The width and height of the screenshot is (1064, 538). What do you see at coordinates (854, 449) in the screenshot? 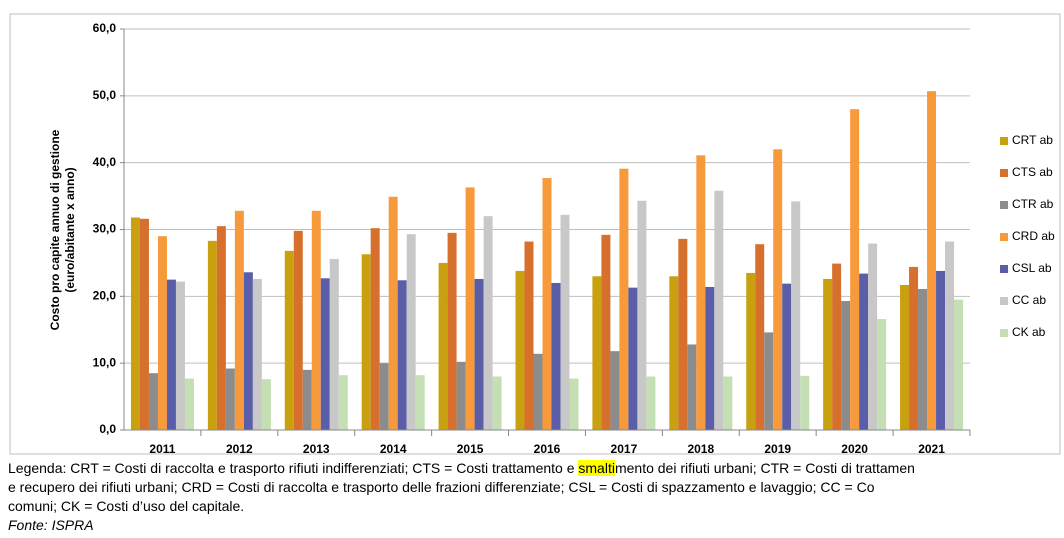
I see `x-tick-label: 2020` at bounding box center [854, 449].